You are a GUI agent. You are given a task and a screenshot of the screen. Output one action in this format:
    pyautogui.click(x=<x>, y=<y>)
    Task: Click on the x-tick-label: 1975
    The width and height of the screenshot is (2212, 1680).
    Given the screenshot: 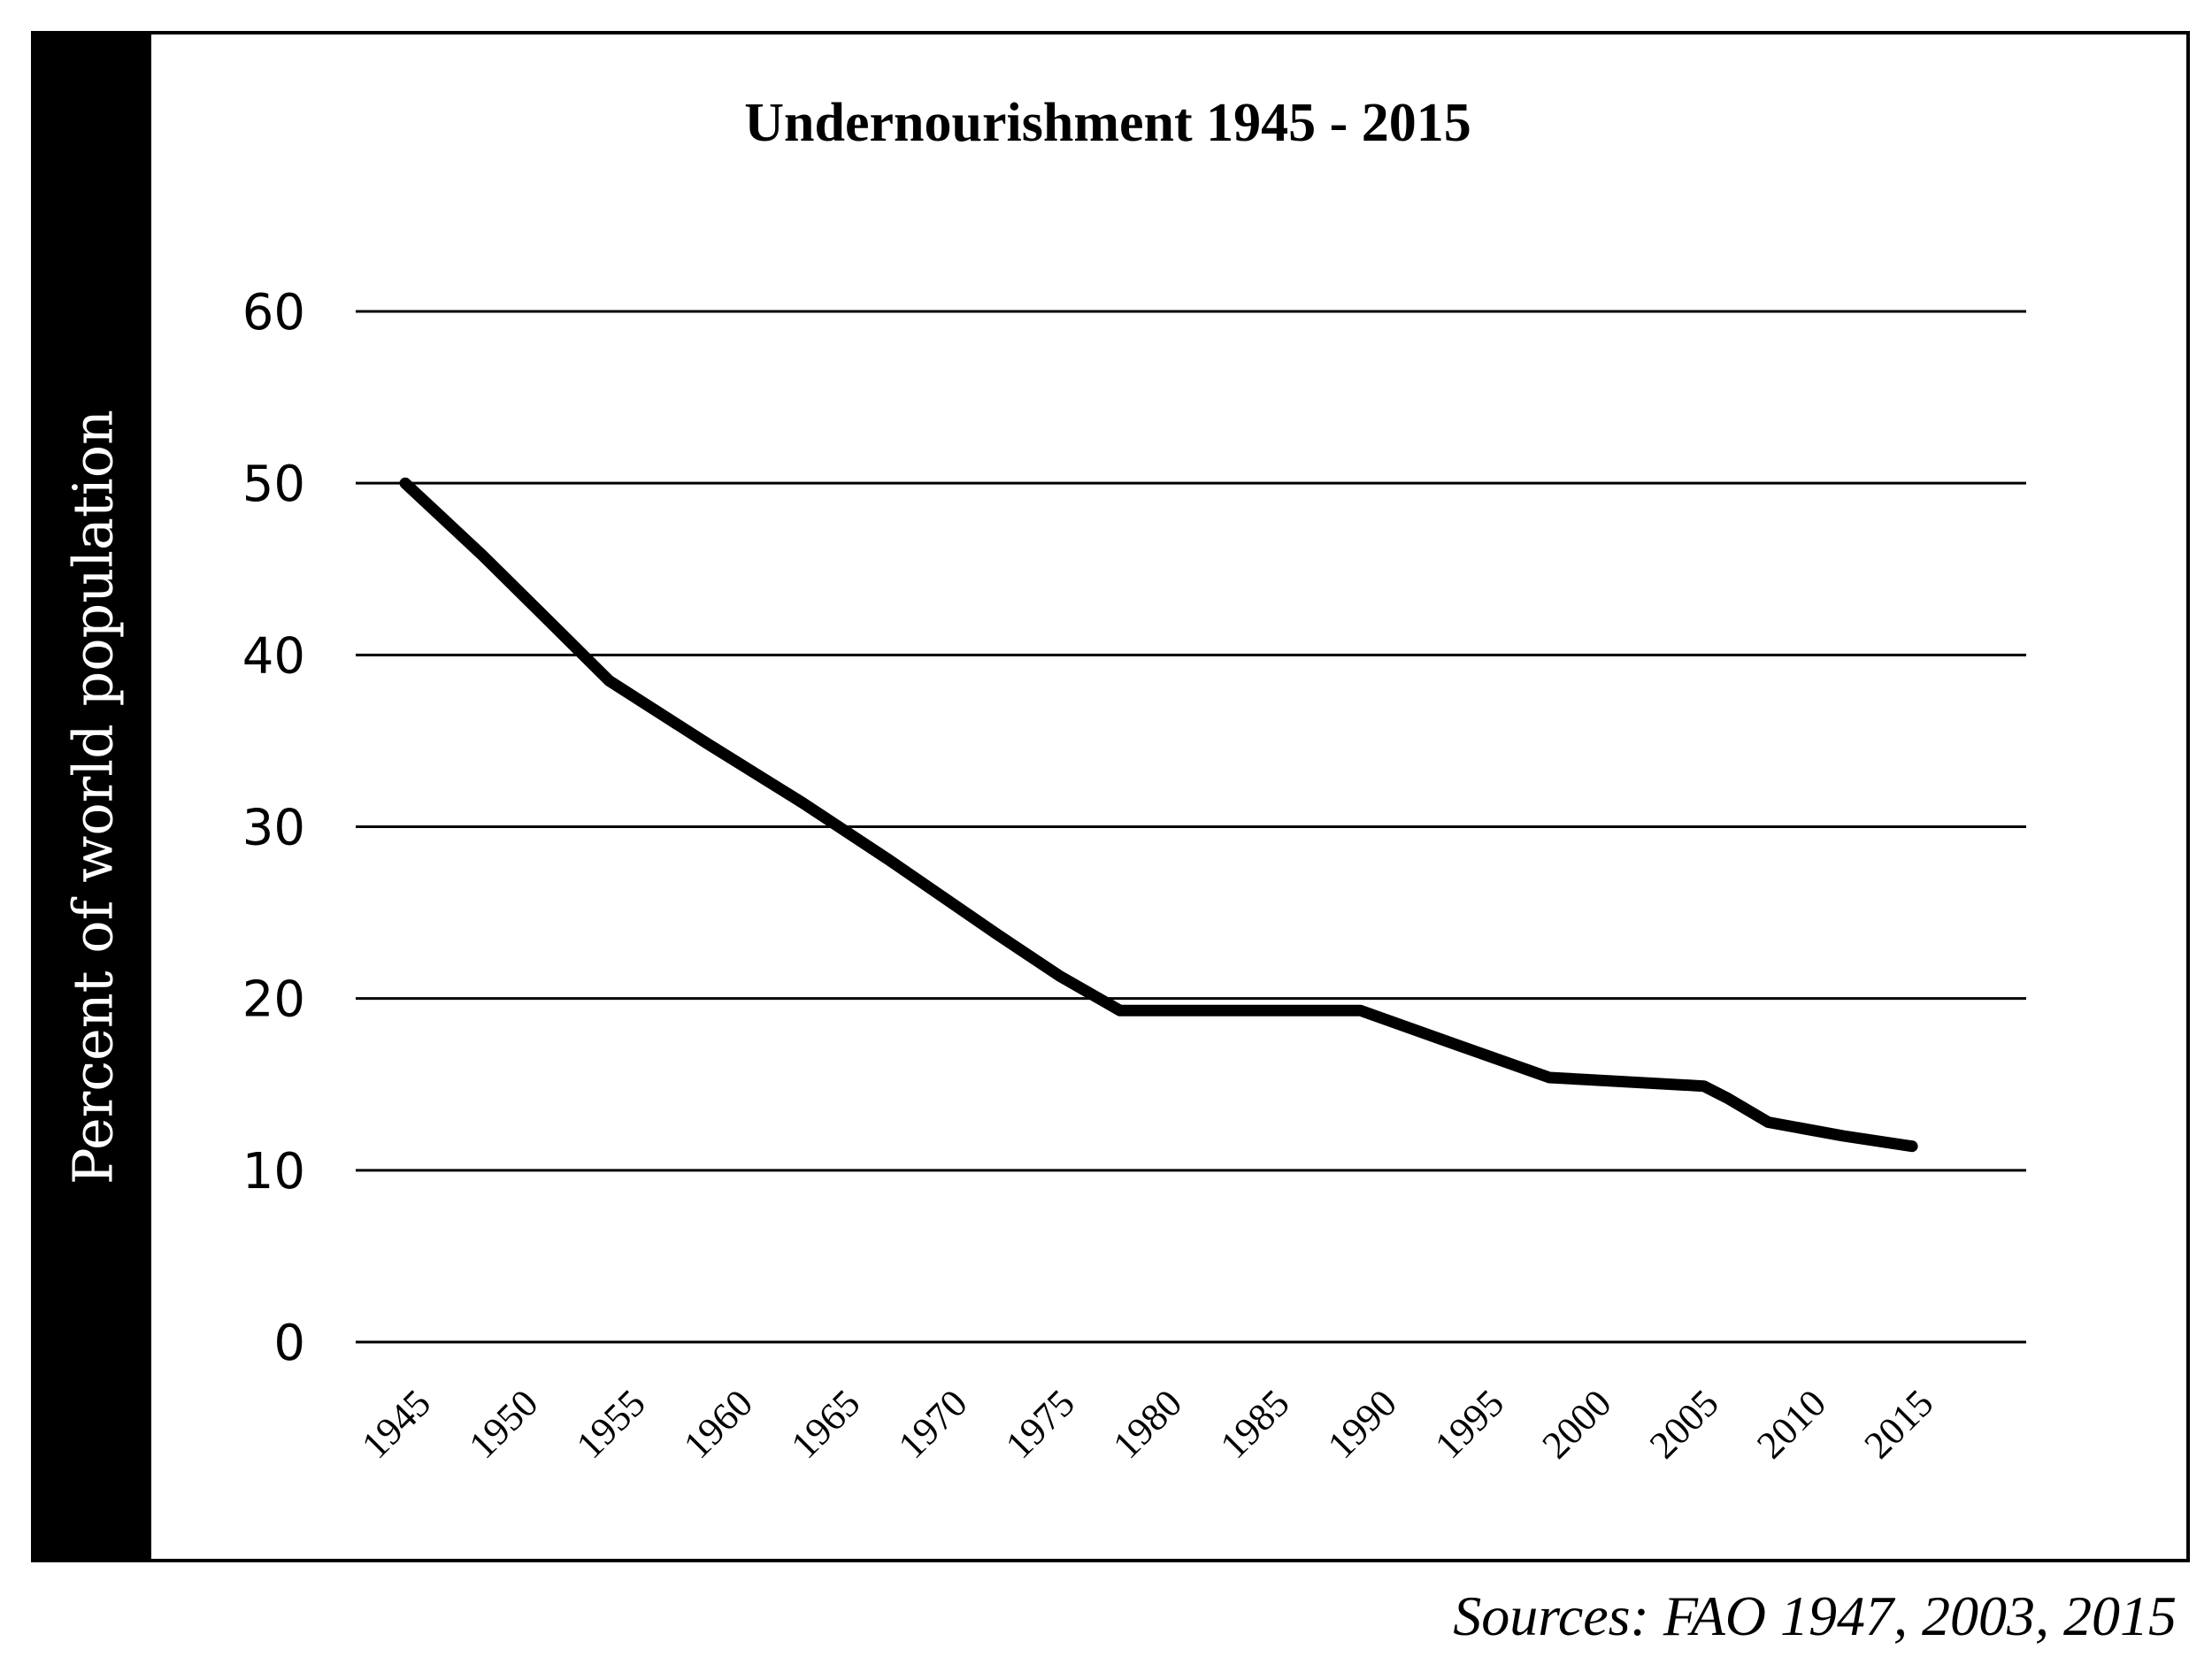 What is the action you would take?
    pyautogui.click(x=1040, y=1424)
    